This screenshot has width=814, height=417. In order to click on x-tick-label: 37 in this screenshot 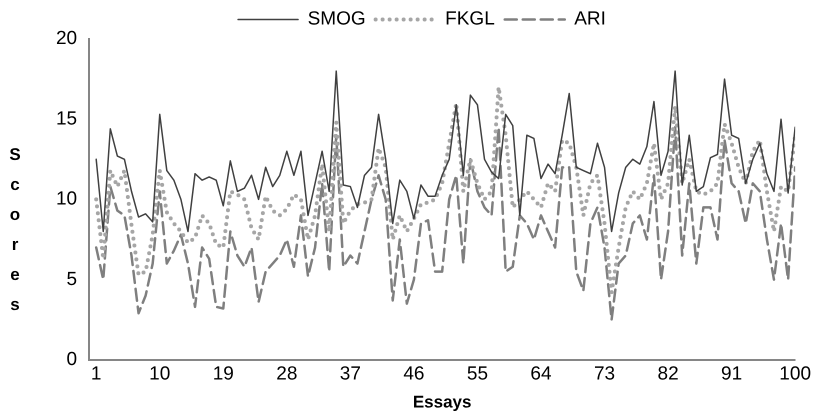, I will do `click(350, 373)`.